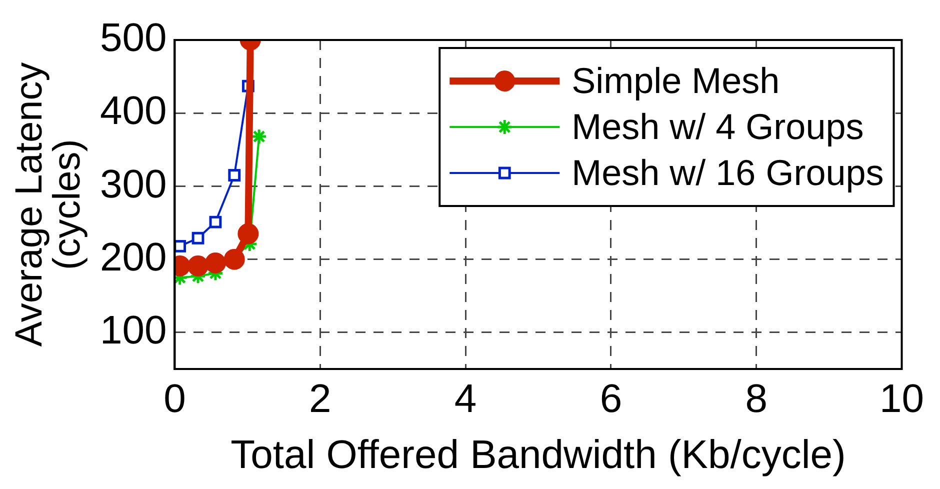  I want to click on x-tick-label: 0, so click(175, 399).